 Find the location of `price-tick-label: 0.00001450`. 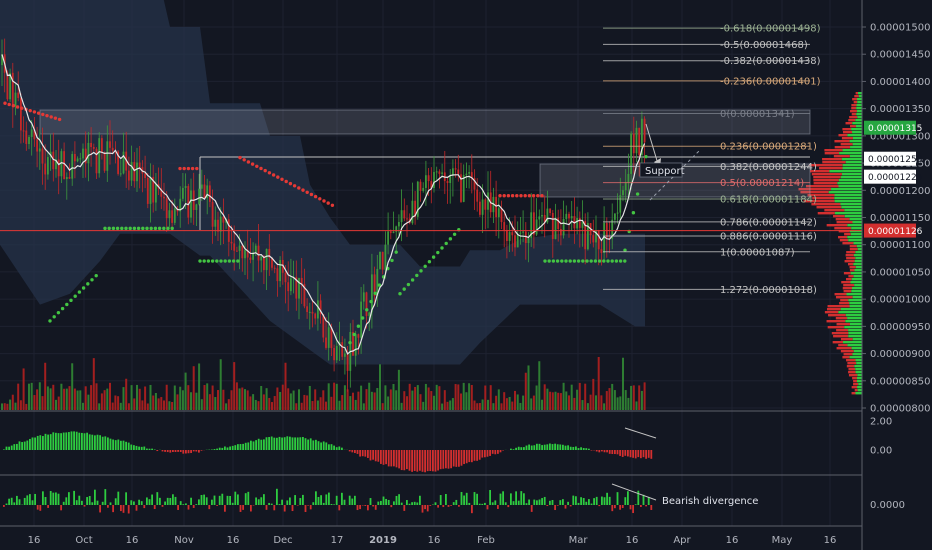

price-tick-label: 0.00001450 is located at coordinates (900, 55).